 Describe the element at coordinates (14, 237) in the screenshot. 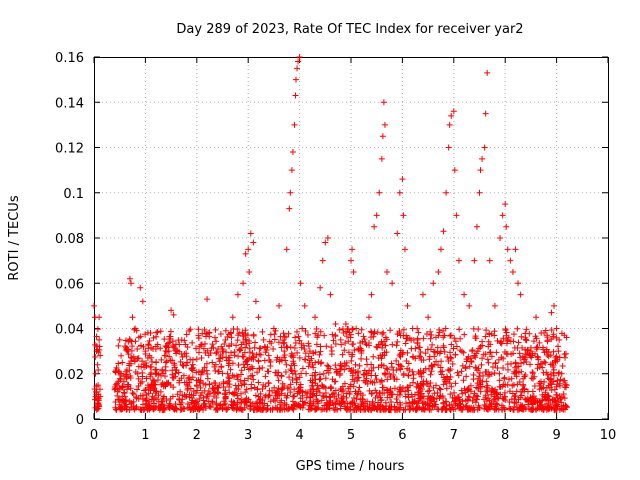

I see `y-axis-label: ROTI / TECUs` at that location.